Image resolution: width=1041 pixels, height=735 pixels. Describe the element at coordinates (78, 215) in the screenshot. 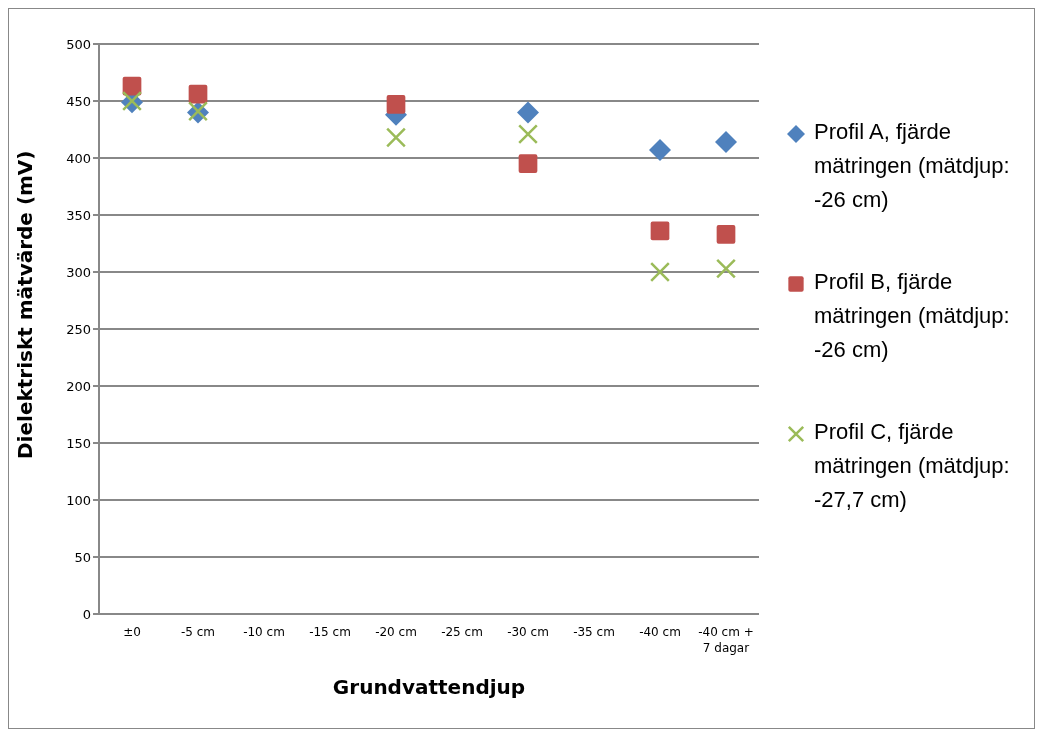

I see `y-tick-label: 350` at that location.